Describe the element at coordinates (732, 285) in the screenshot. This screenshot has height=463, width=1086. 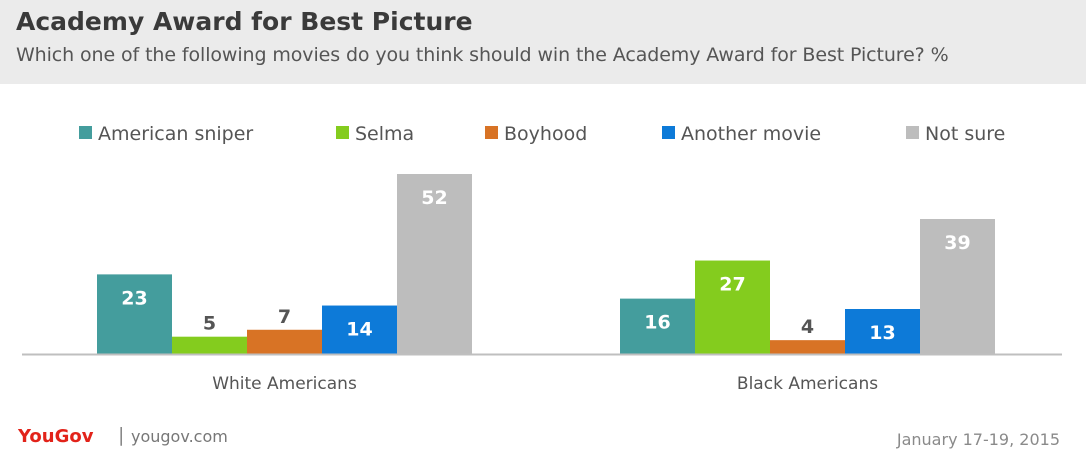
I see `value-label-selma-black-americans: 27` at that location.